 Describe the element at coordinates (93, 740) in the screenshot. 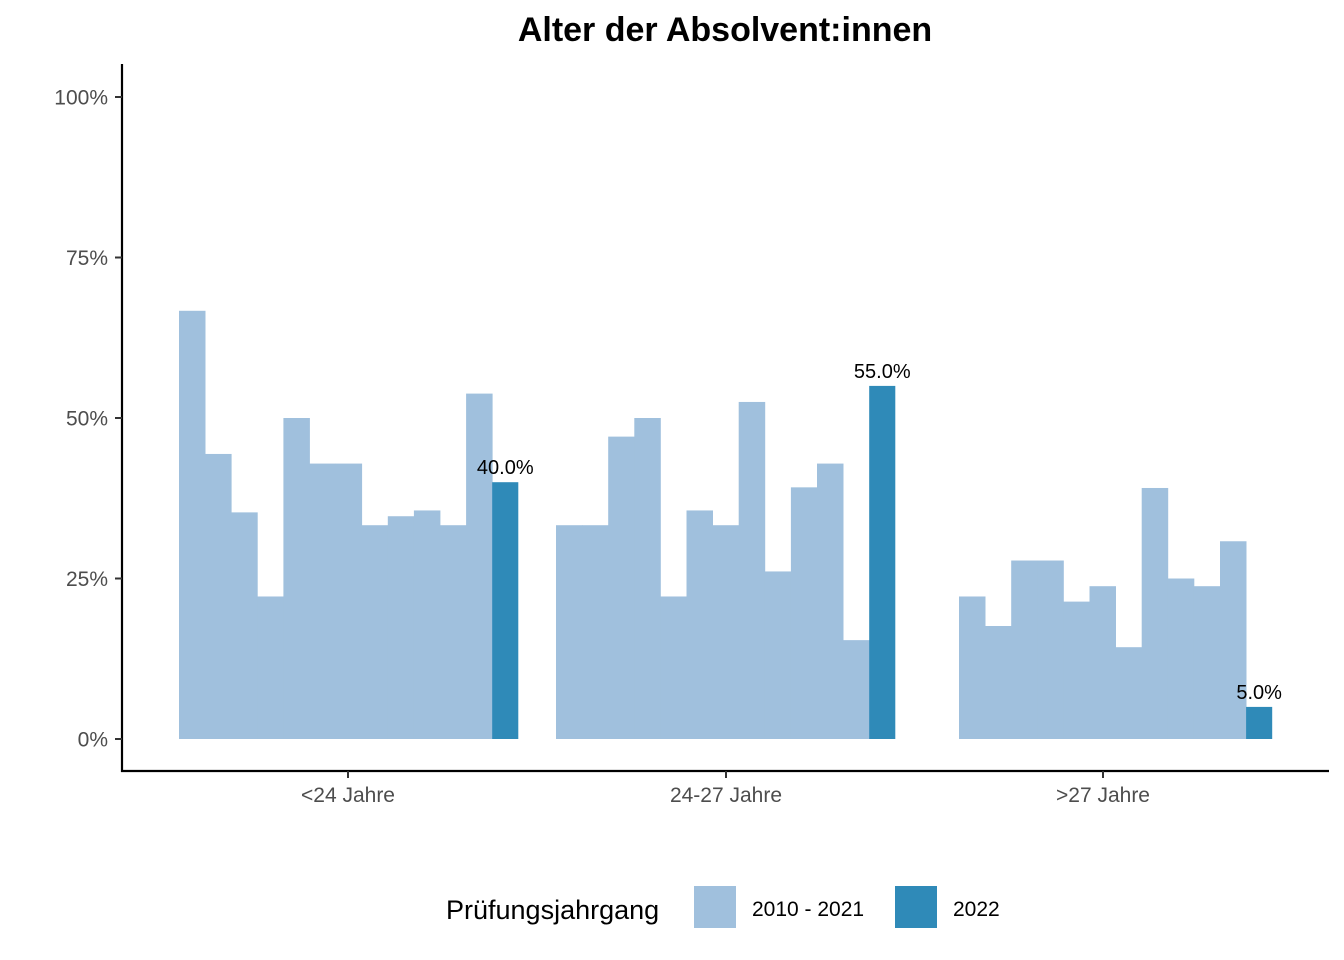

I see `y-tick-label: 0%` at that location.